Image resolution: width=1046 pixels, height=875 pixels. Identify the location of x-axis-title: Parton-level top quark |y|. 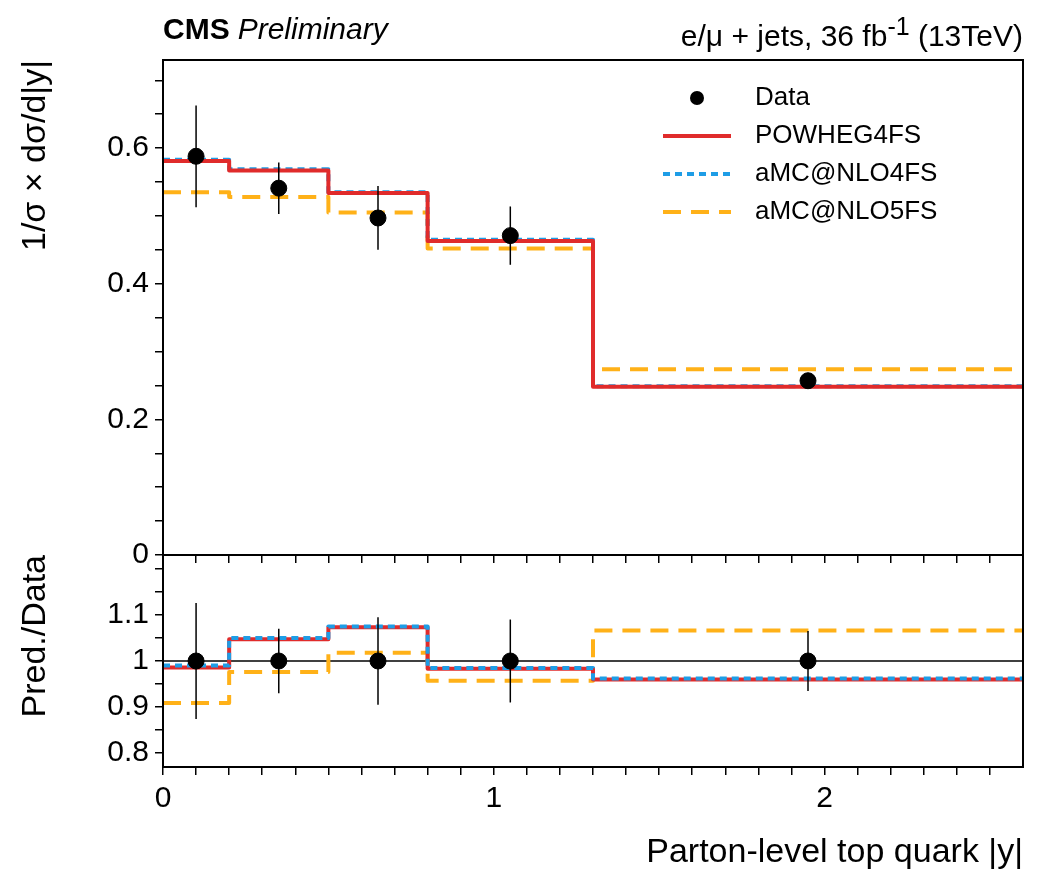
(834, 849).